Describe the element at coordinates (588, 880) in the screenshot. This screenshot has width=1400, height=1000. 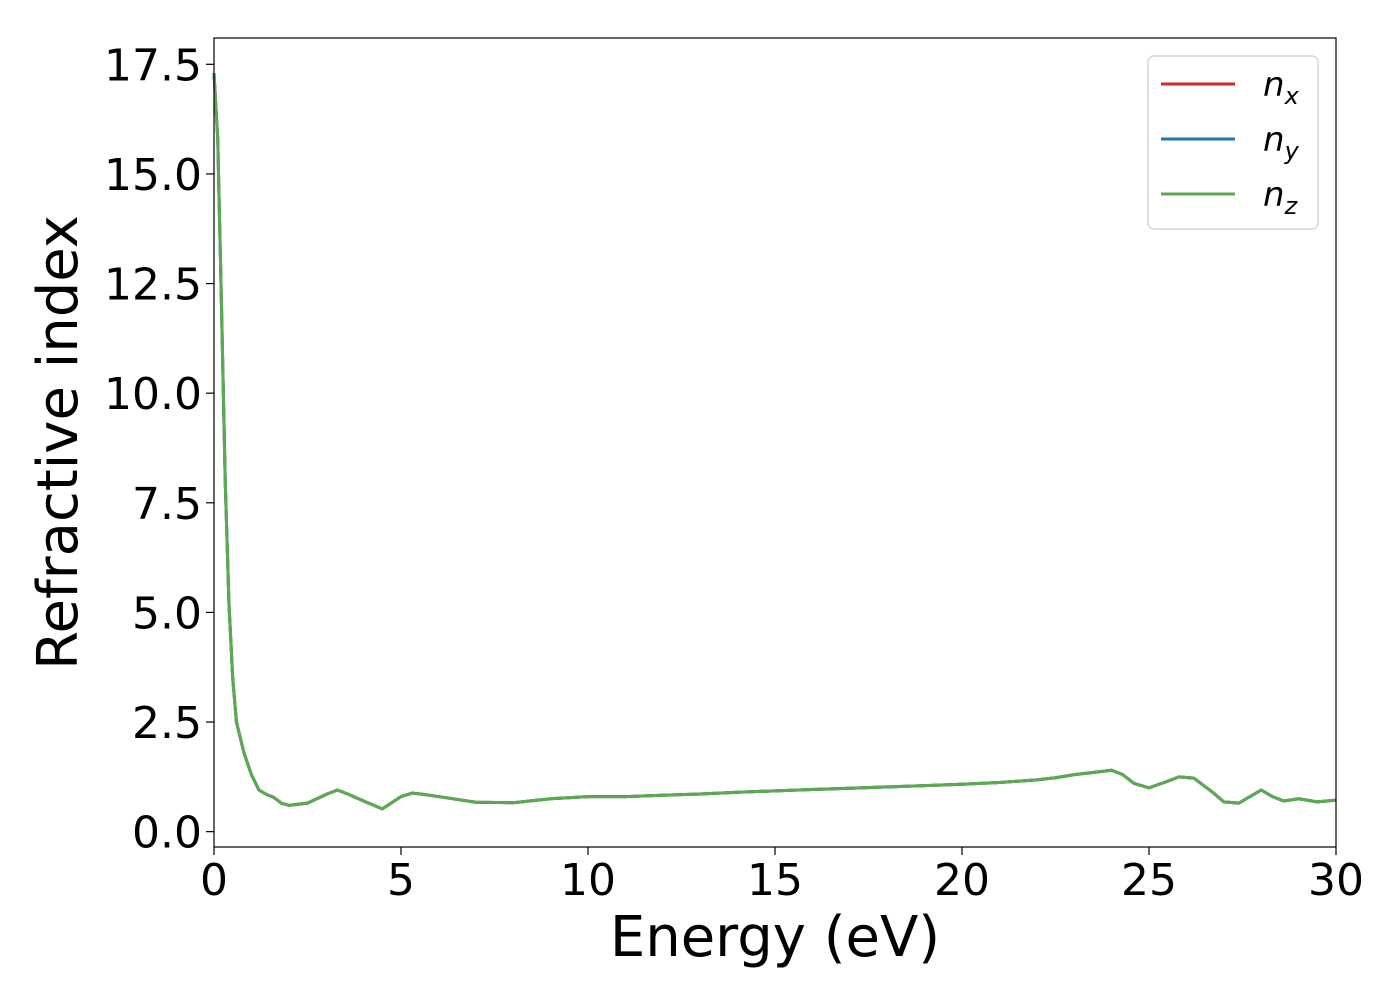
I see `x-tick-label: 10` at that location.